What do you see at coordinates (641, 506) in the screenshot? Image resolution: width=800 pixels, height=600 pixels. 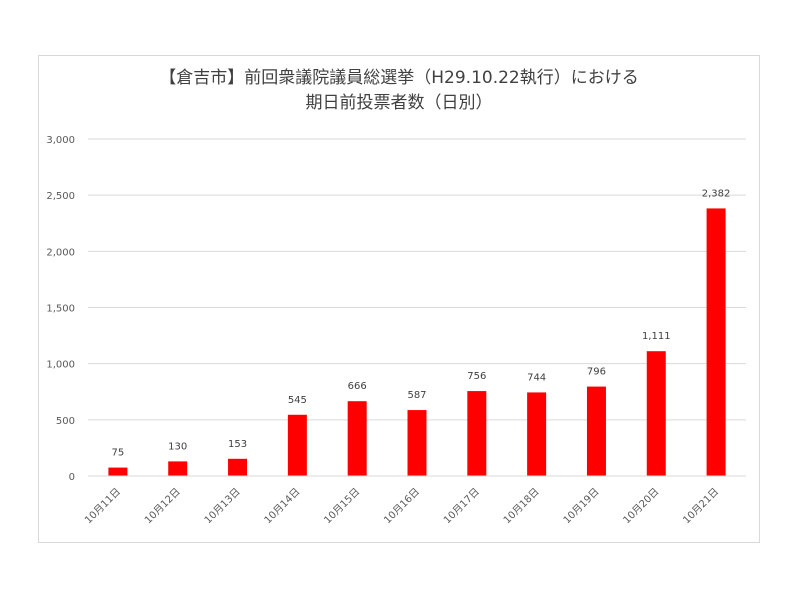 I see `x-tick-label: 10月20日` at bounding box center [641, 506].